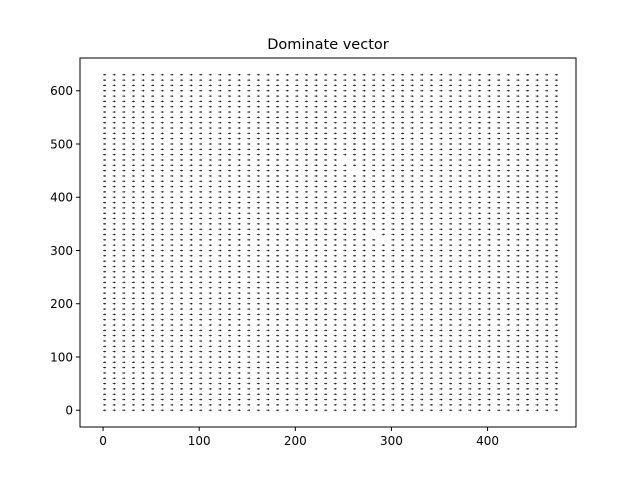 The height and width of the screenshot is (484, 640). I want to click on x-tick-label: 100, so click(199, 441).